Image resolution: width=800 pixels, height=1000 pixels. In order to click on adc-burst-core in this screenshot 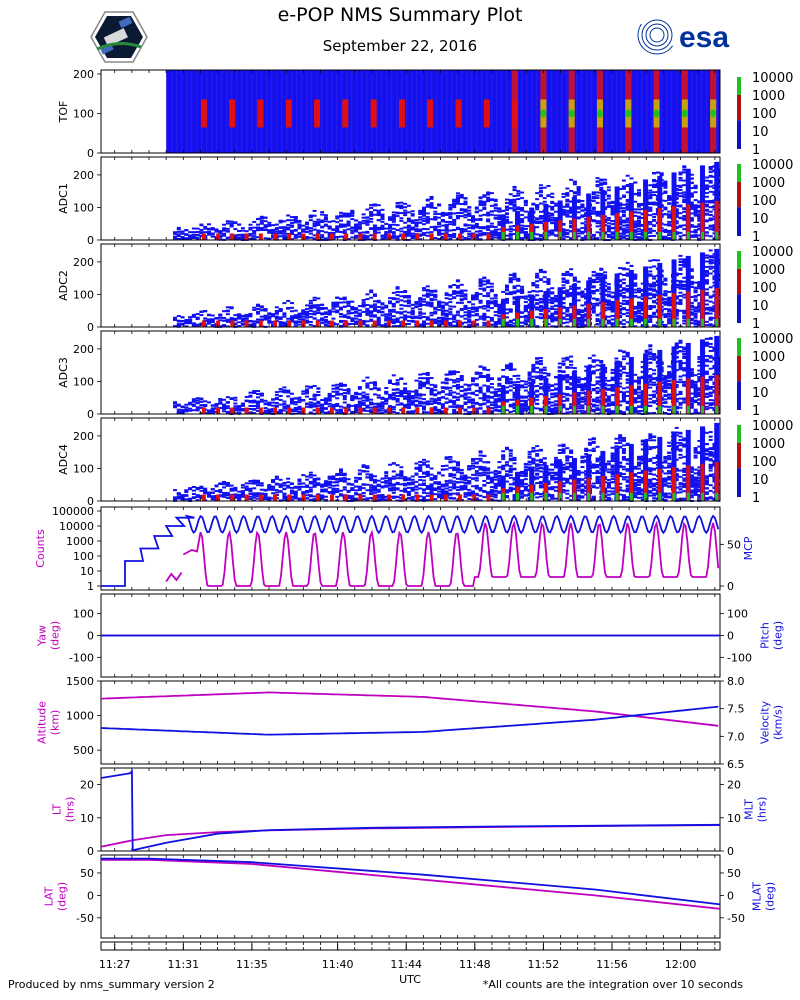, I will do `click(560, 317)`.